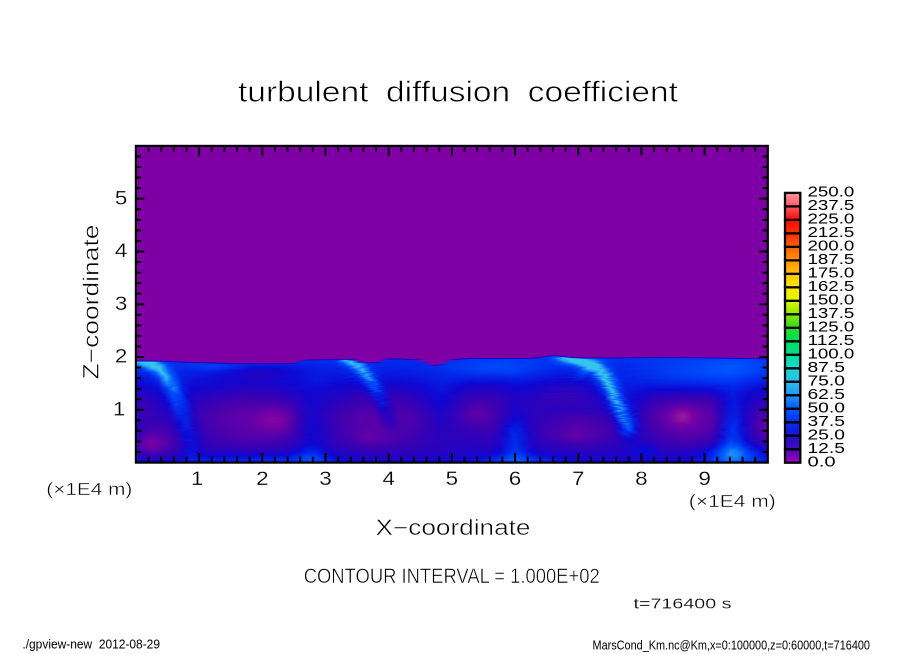  Describe the element at coordinates (831, 219) in the screenshot. I see `svg-text: 225.0` at that location.